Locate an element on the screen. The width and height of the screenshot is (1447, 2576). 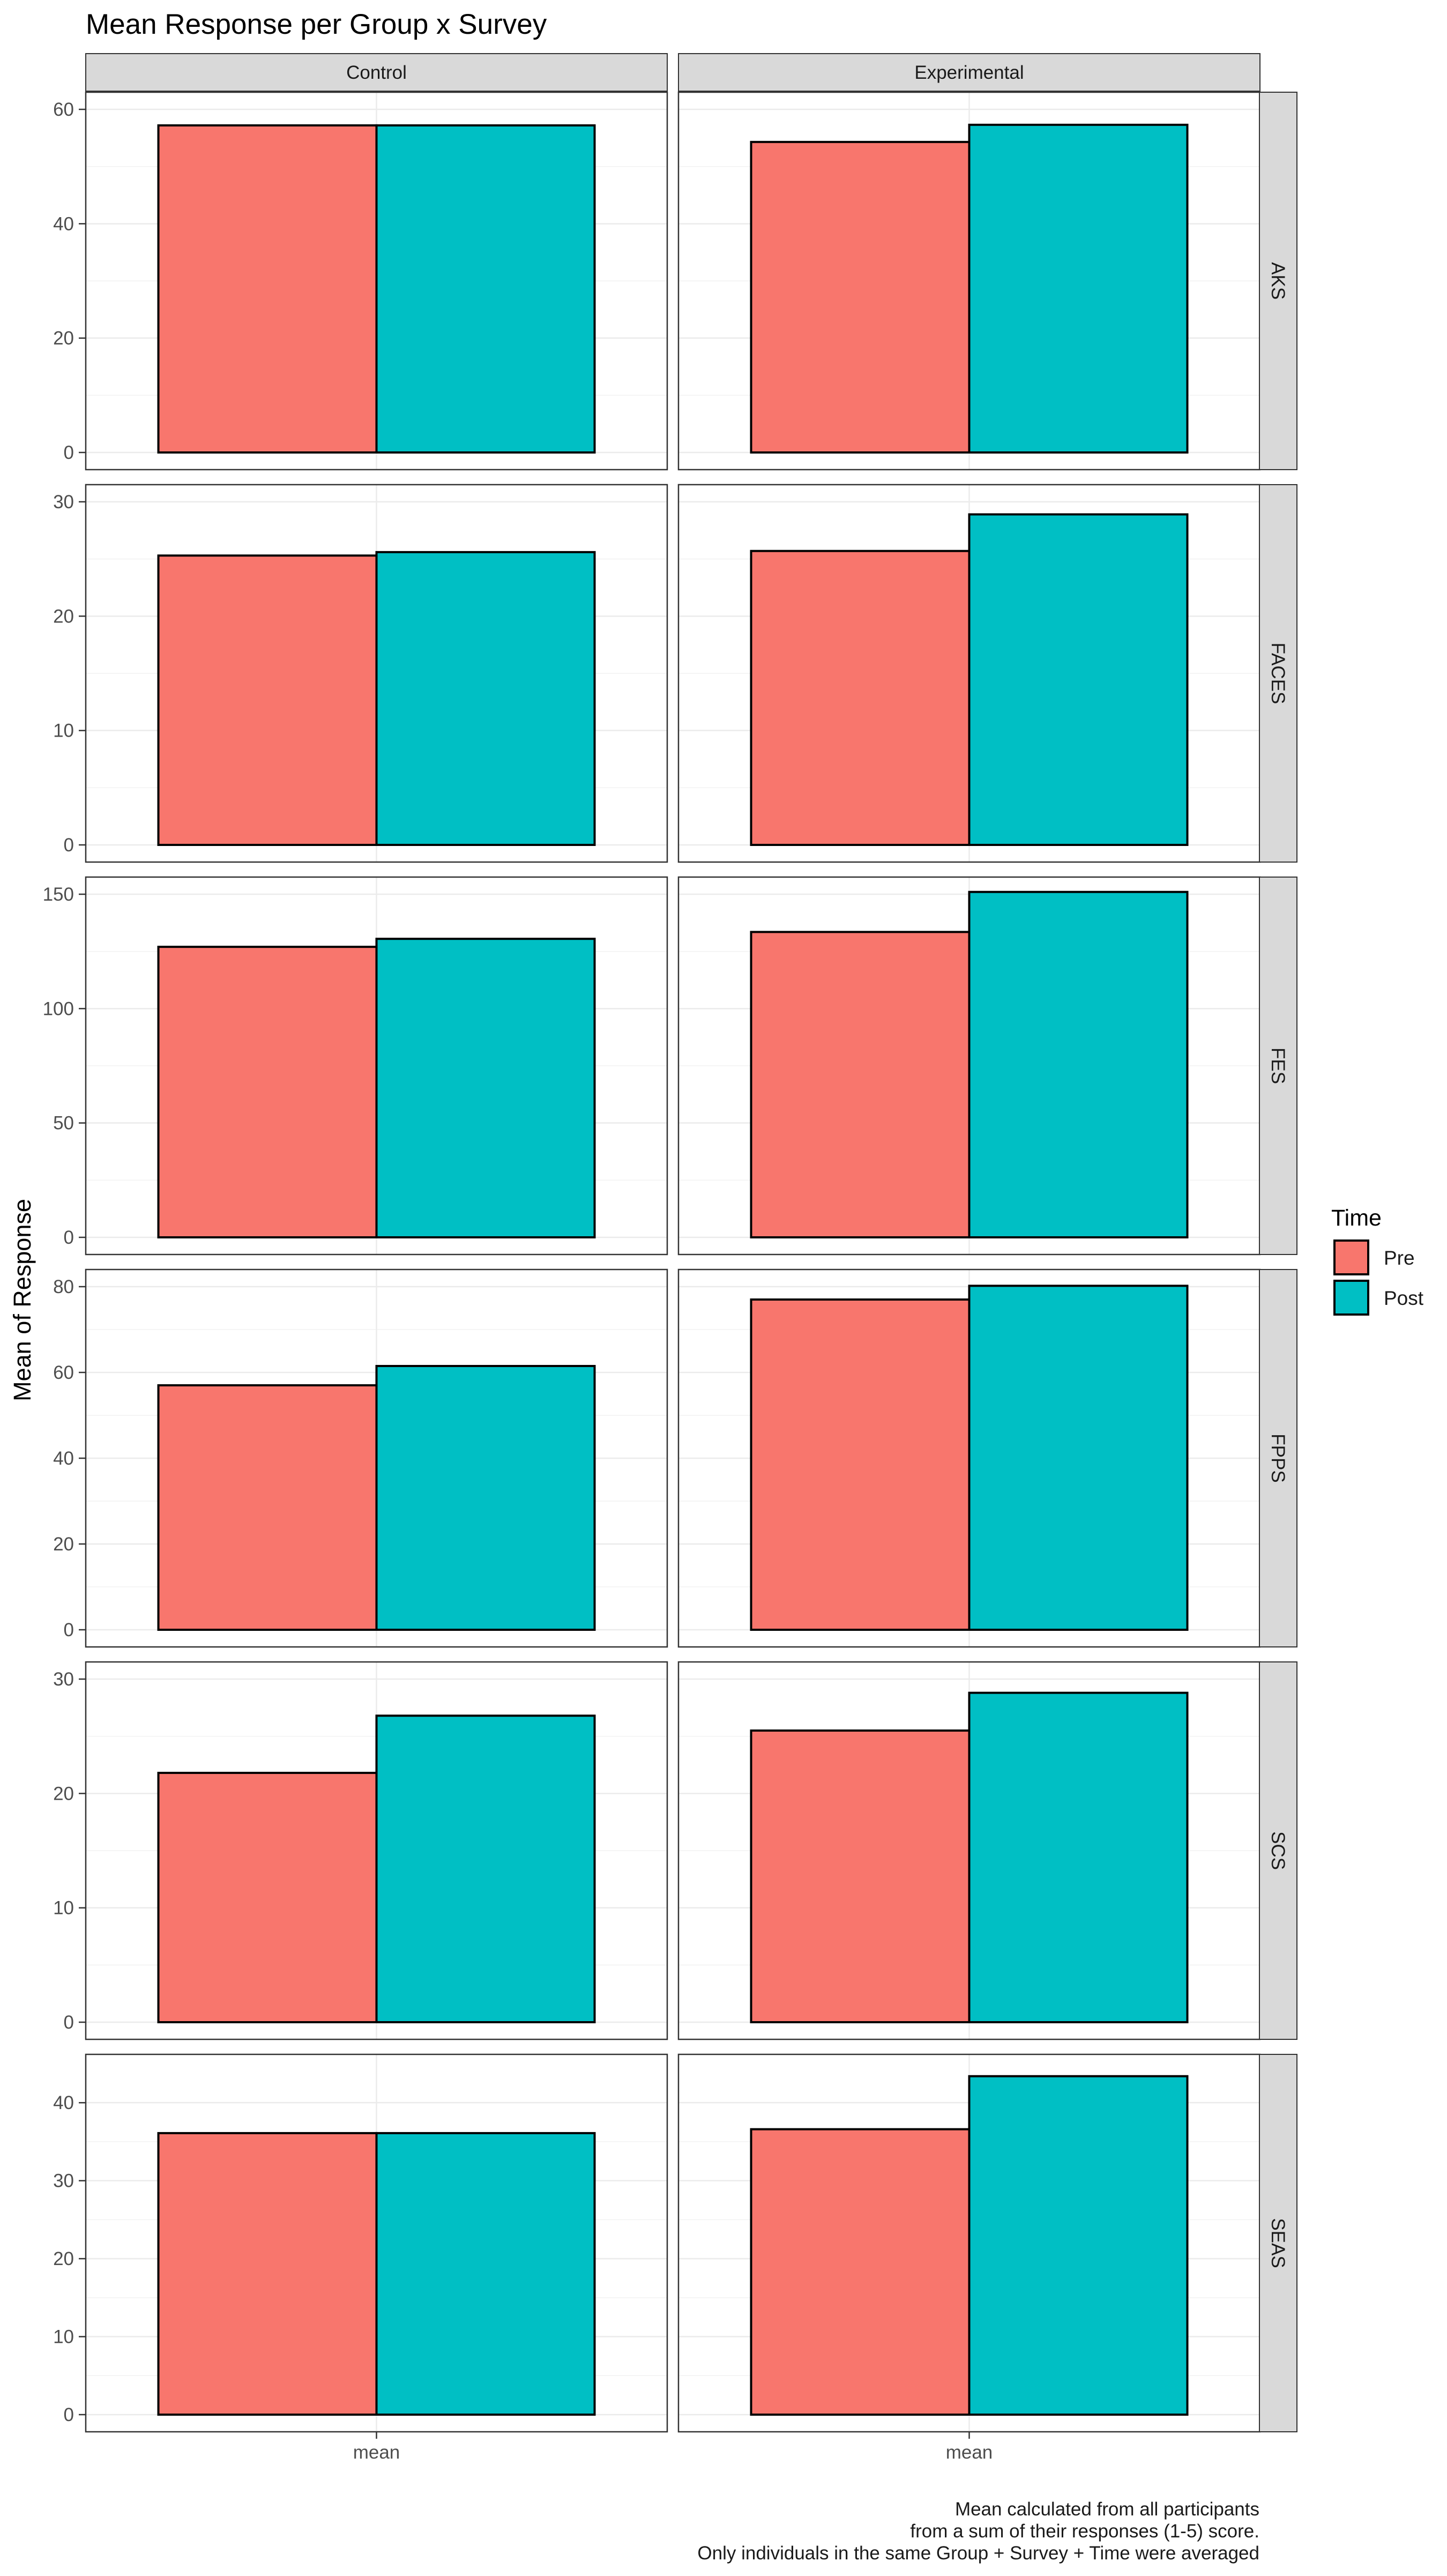
y-tick-label-faces: 0 is located at coordinates (69, 846).